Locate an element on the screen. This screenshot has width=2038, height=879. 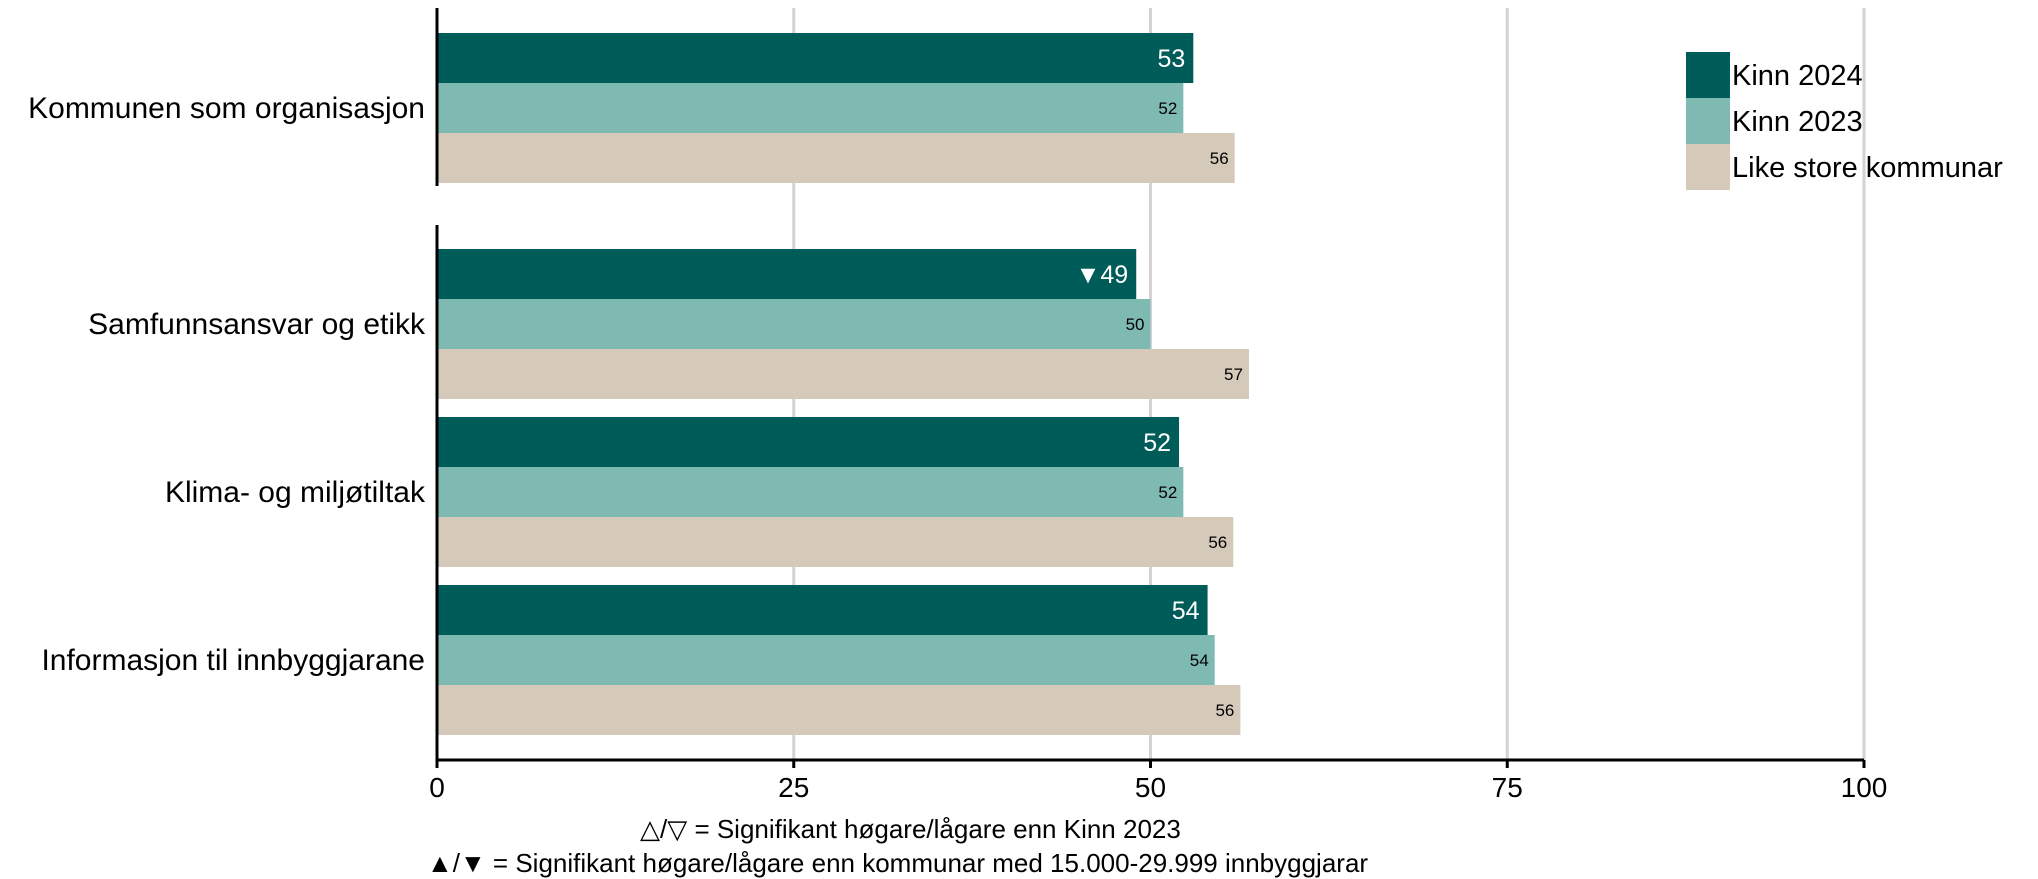
data-label-1-1: 53 is located at coordinates (1171, 59).